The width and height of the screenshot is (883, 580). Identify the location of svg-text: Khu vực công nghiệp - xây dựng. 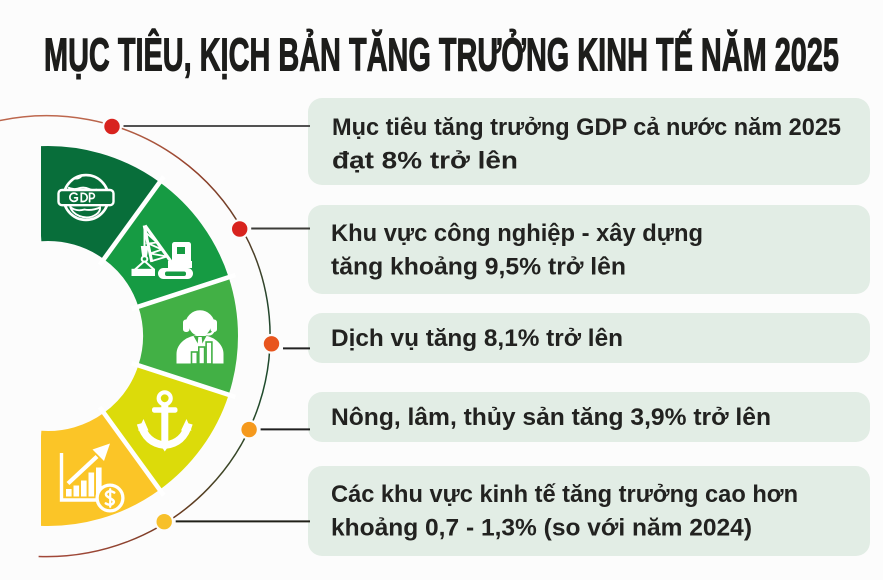
(517, 233).